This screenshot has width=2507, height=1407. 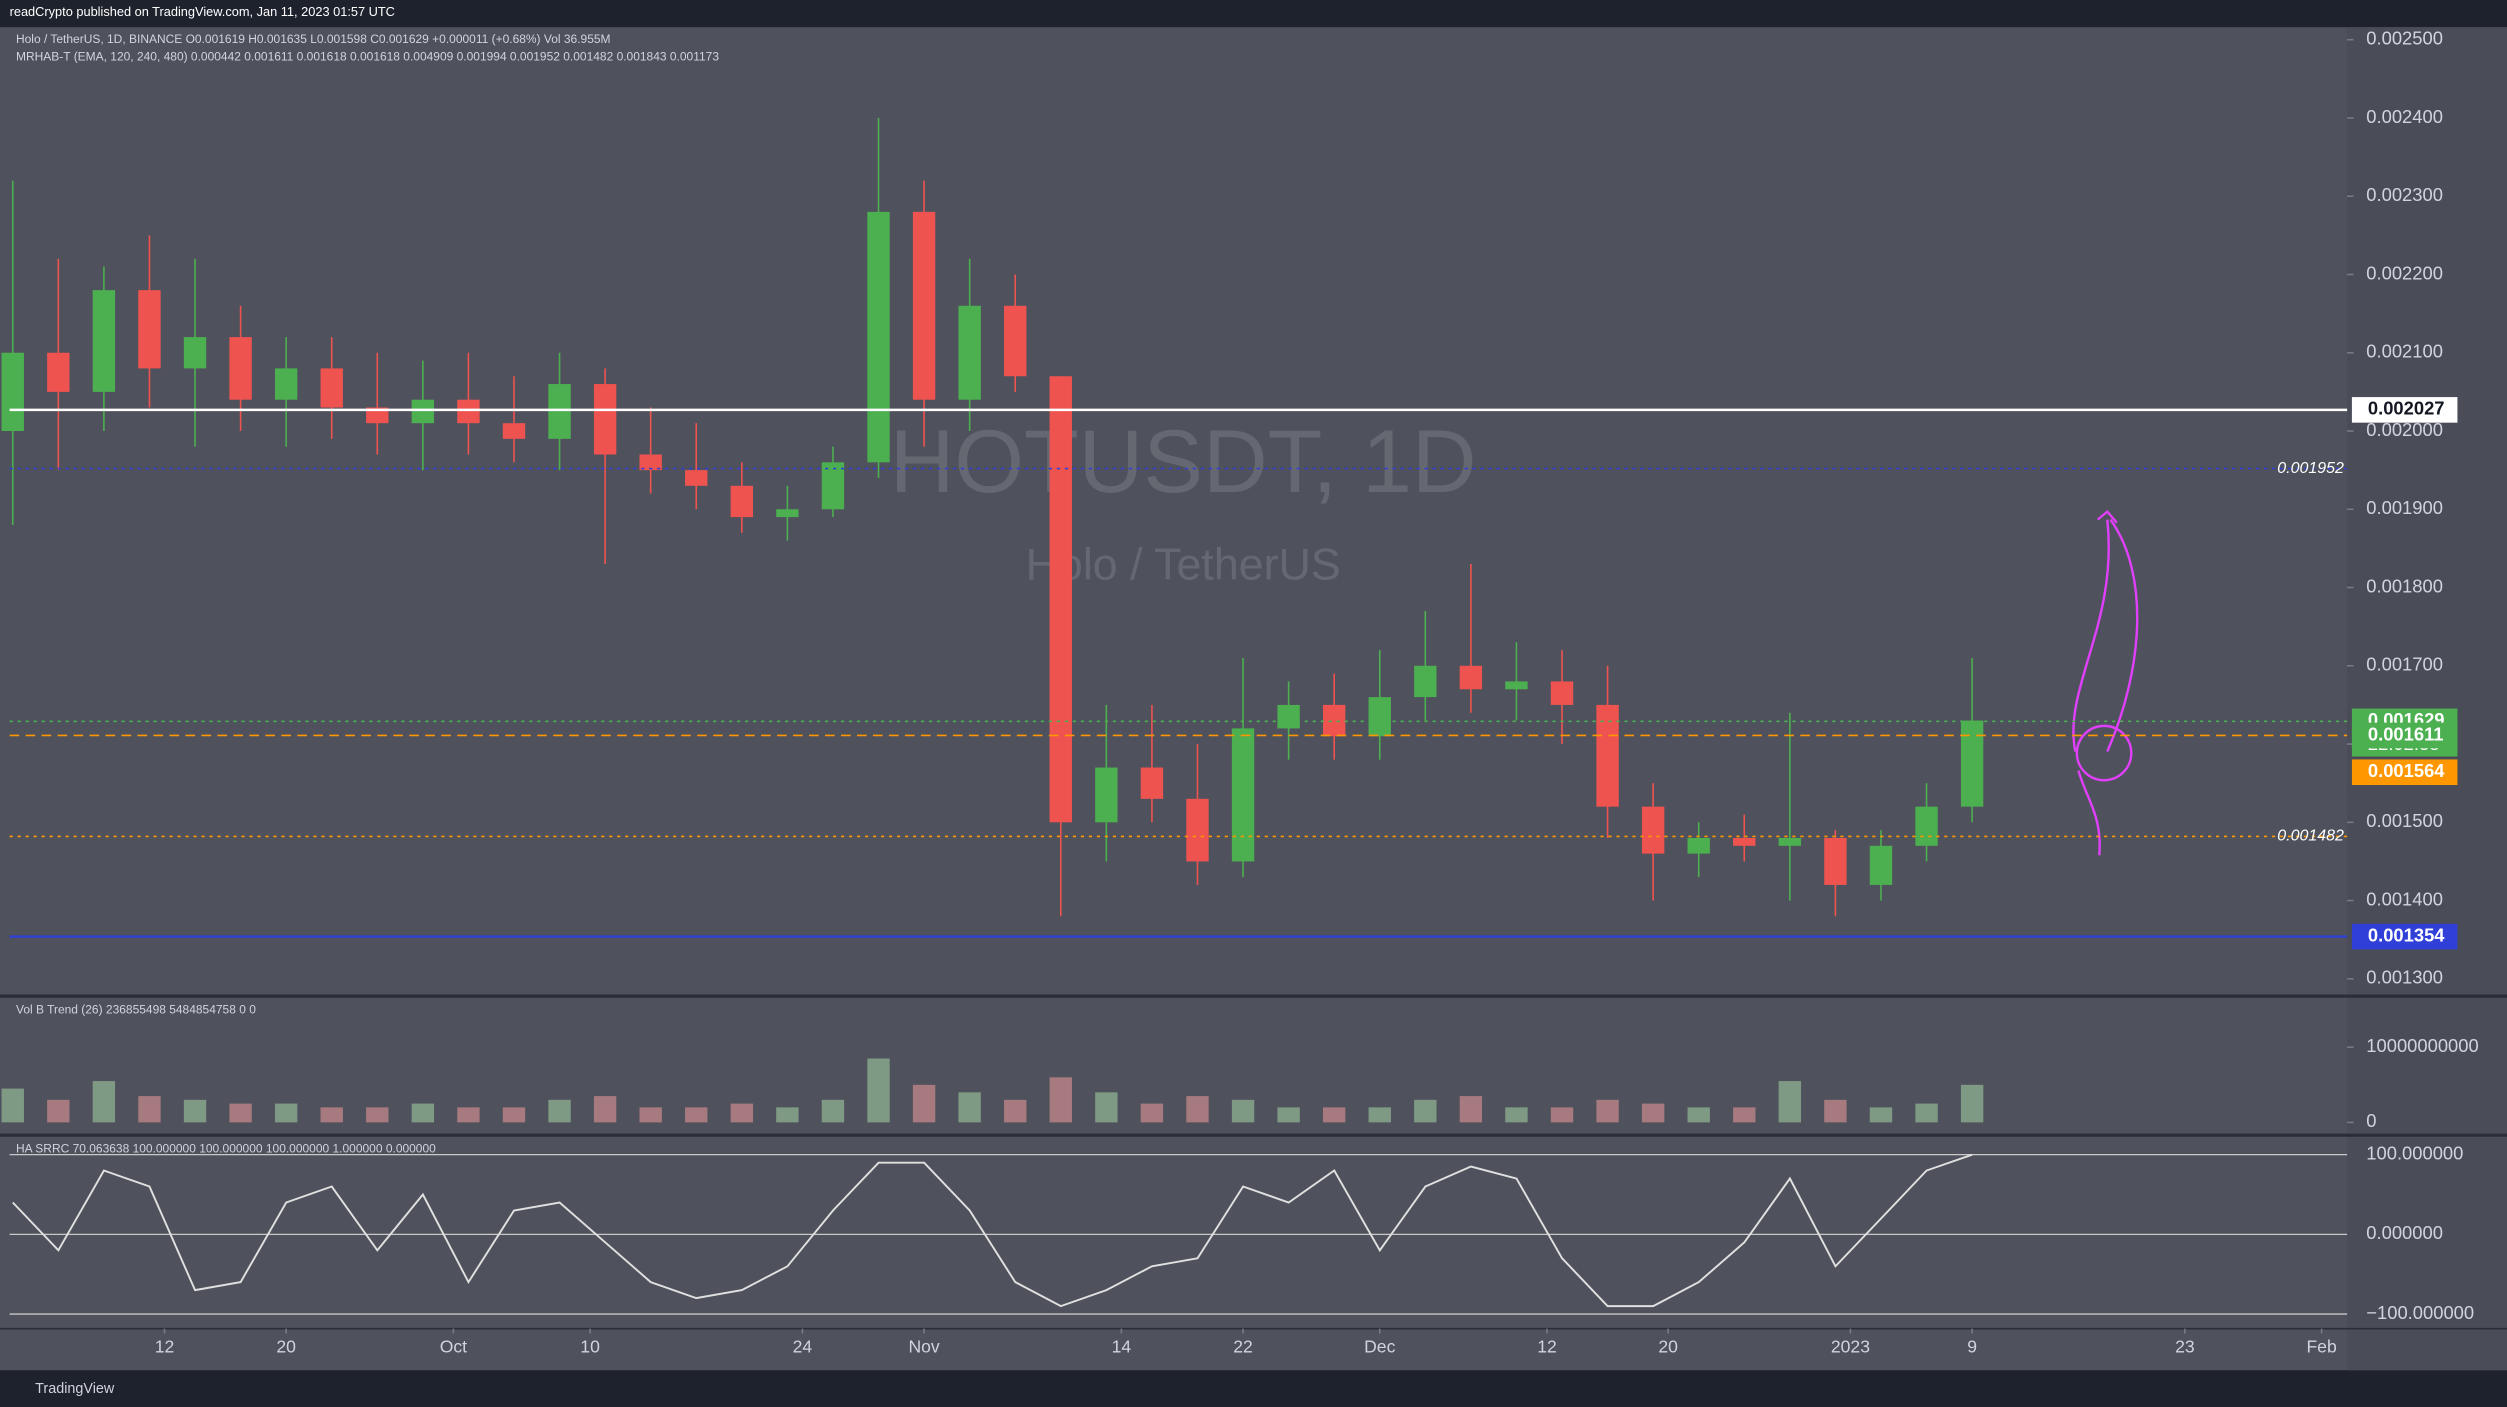 What do you see at coordinates (1972, 1346) in the screenshot?
I see `x-tick-label: 9` at bounding box center [1972, 1346].